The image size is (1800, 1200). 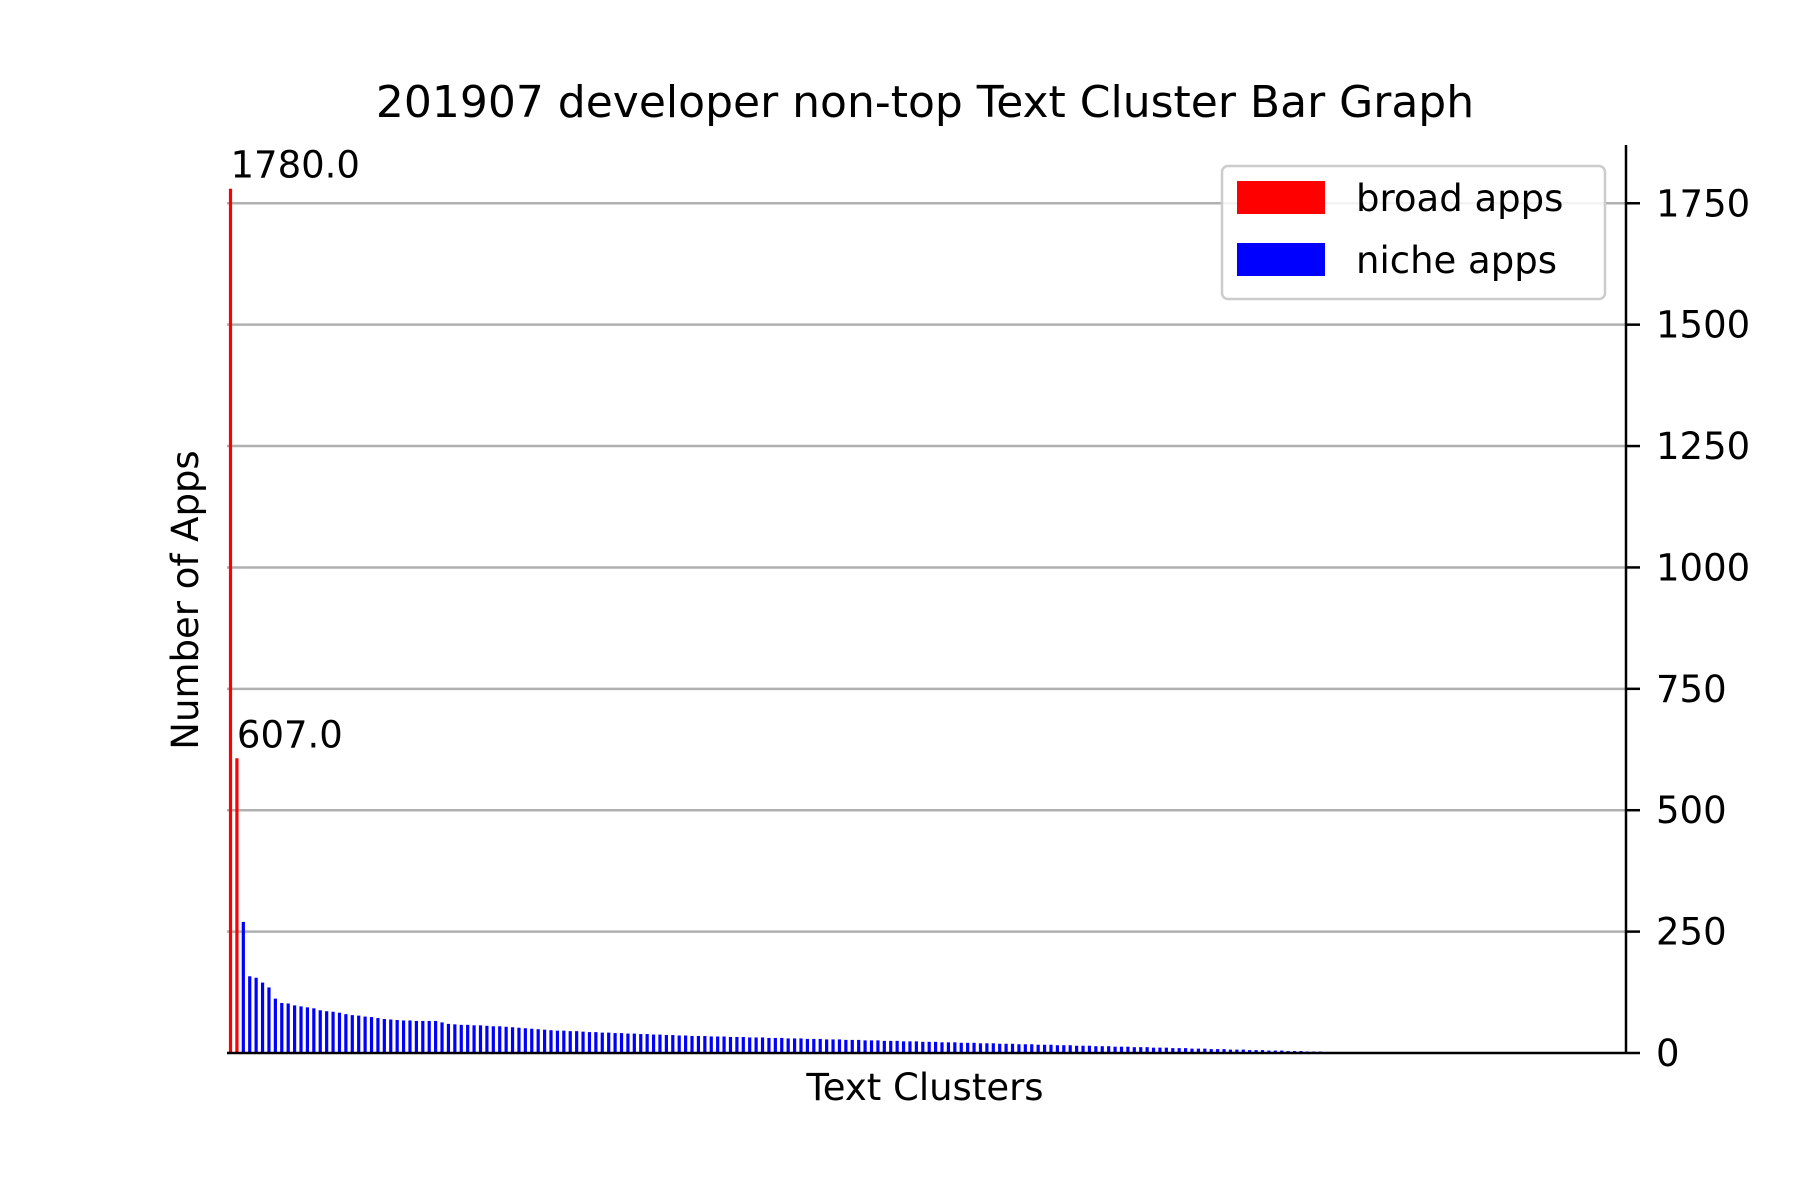 What do you see at coordinates (1703, 325) in the screenshot?
I see `y-tick-label: 1500` at bounding box center [1703, 325].